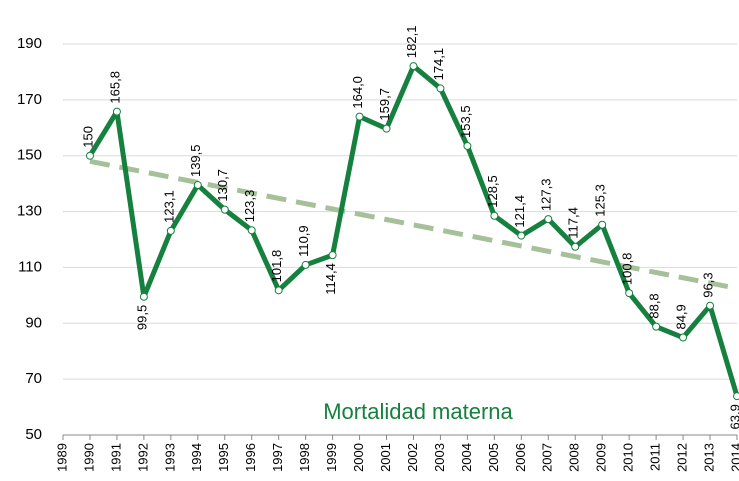  What do you see at coordinates (168, 206) in the screenshot?
I see `data-label: 123,1` at bounding box center [168, 206].